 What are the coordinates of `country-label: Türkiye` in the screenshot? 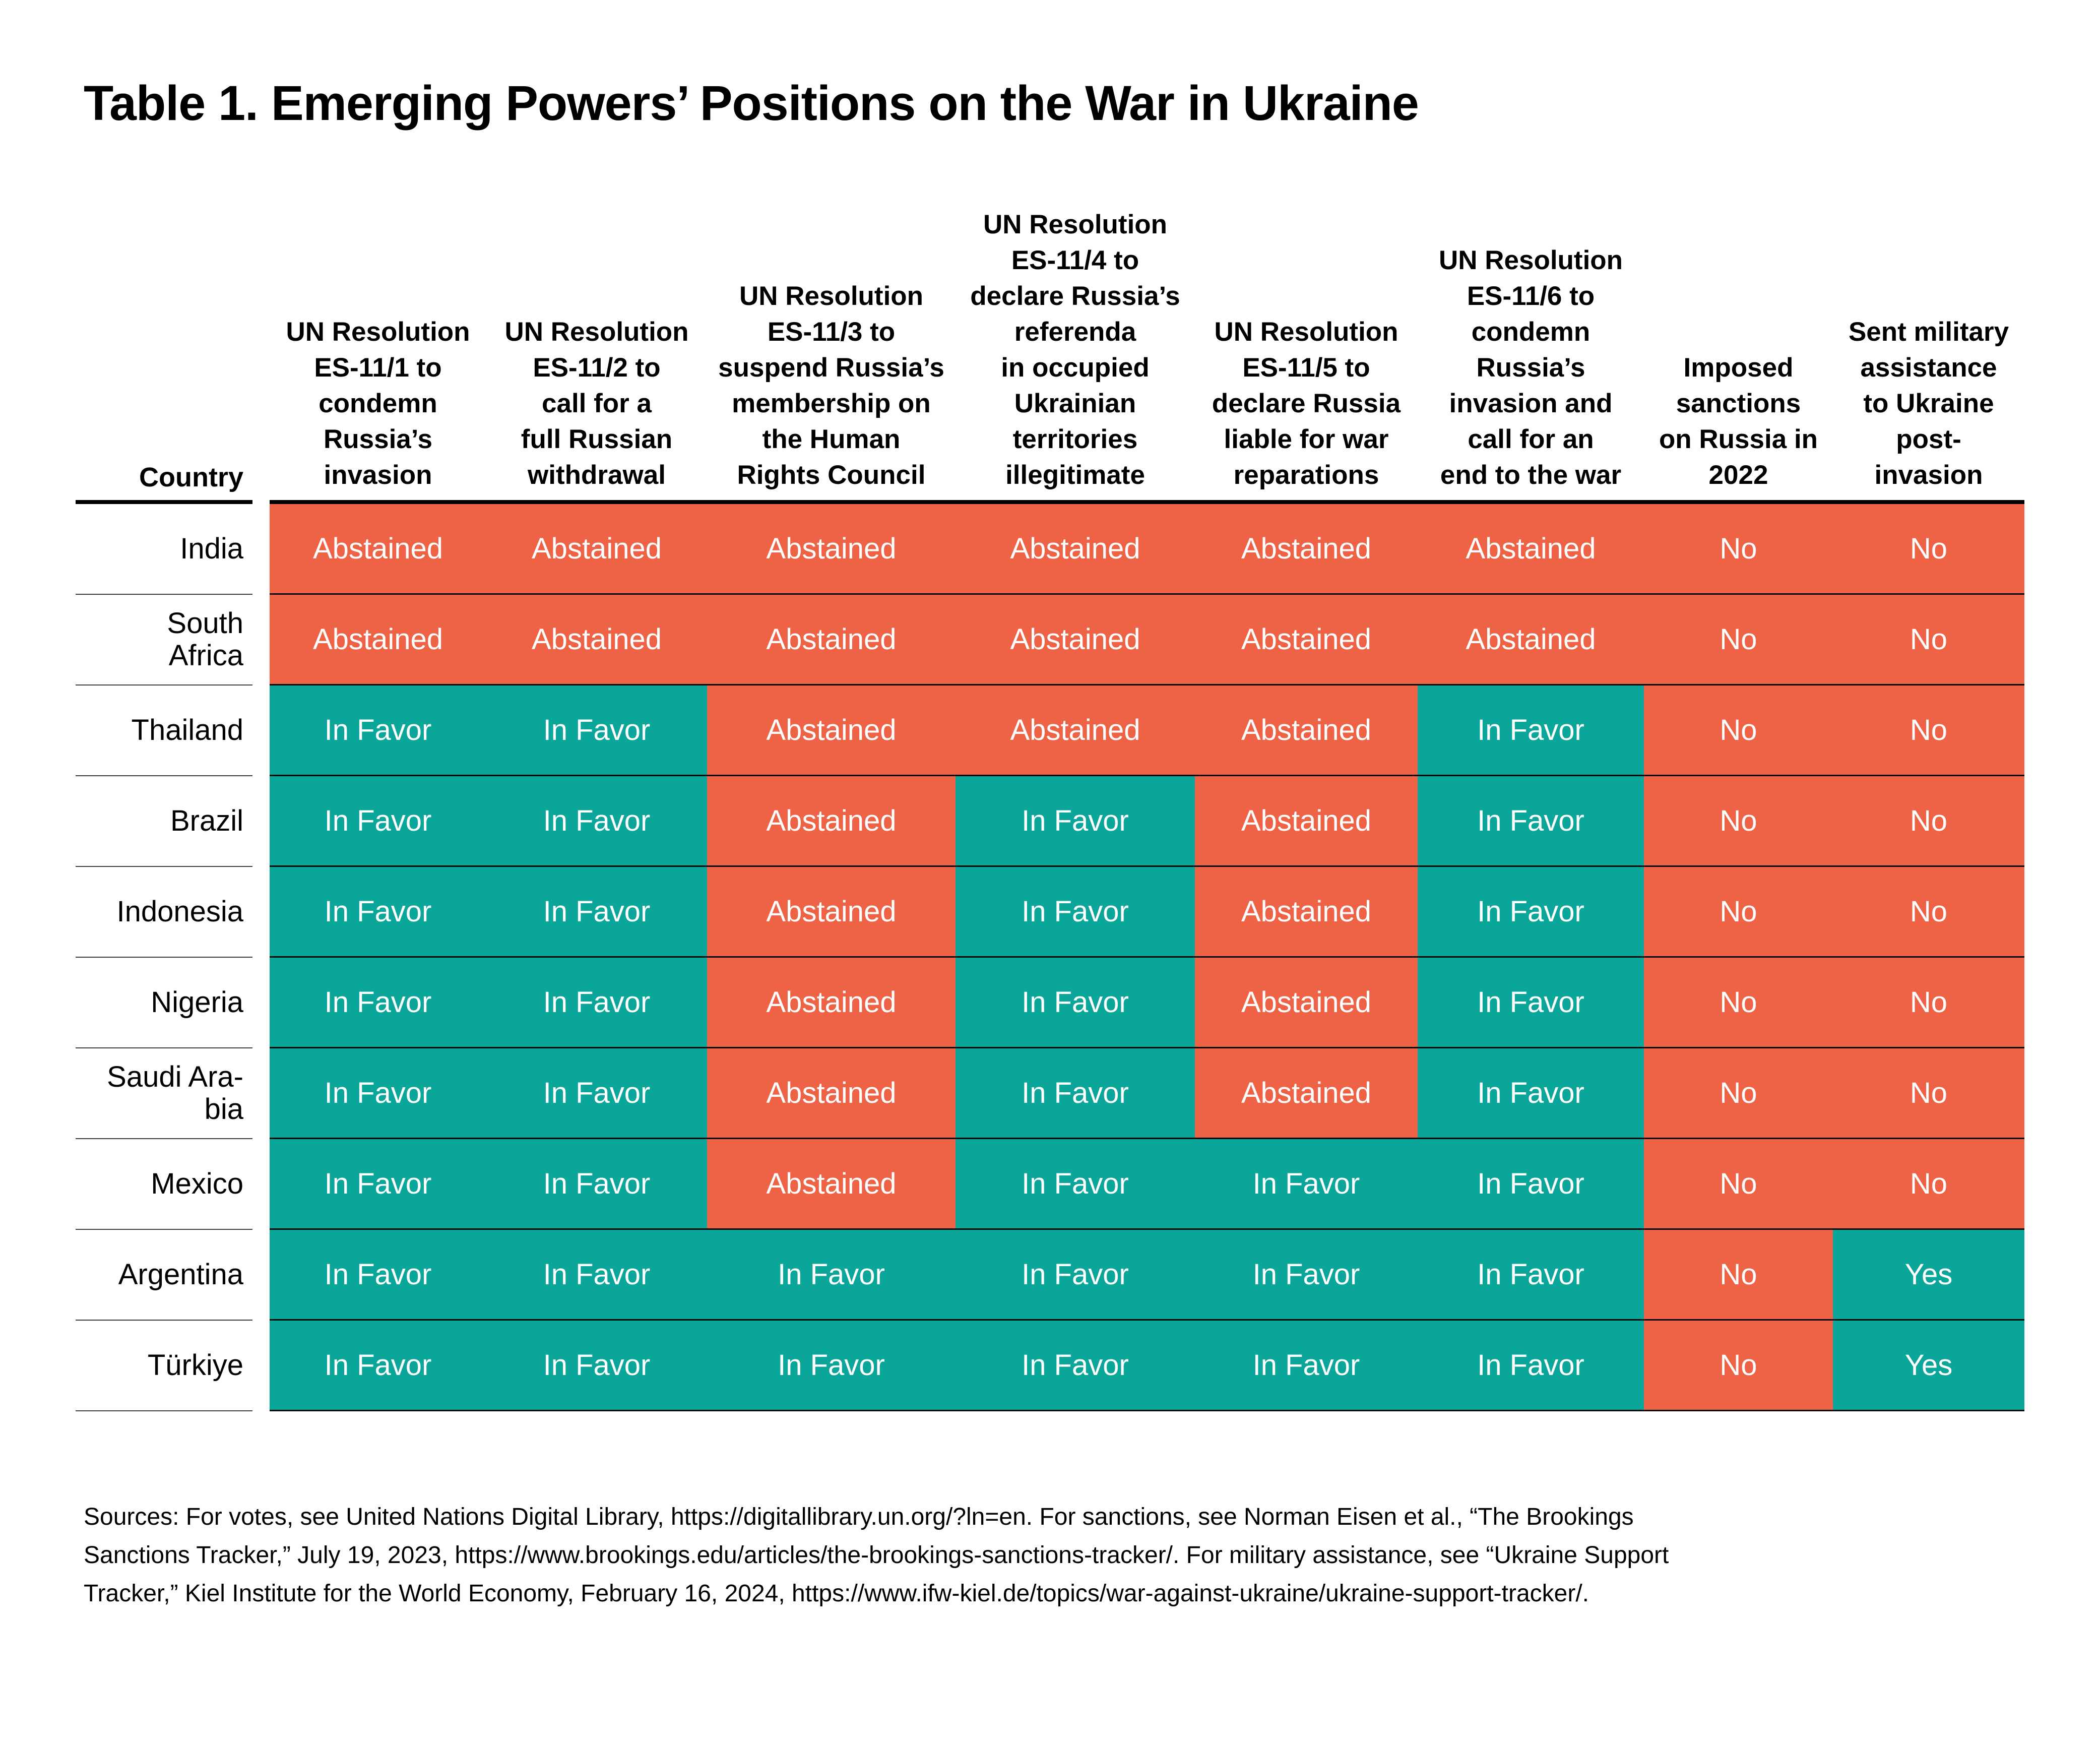 It's located at (164, 1366).